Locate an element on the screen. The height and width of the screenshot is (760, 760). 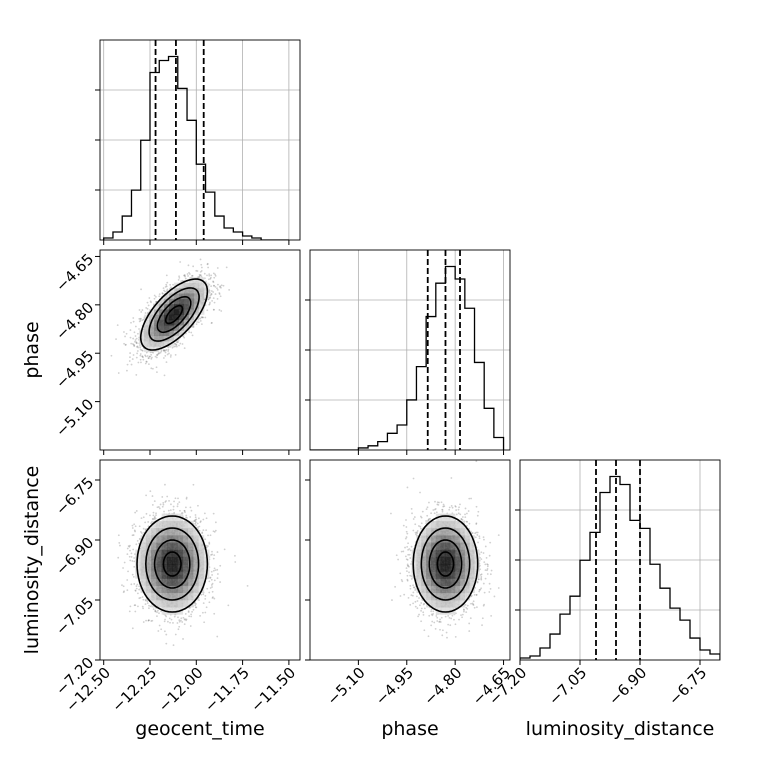
panel-frame is located at coordinates (200, 350).